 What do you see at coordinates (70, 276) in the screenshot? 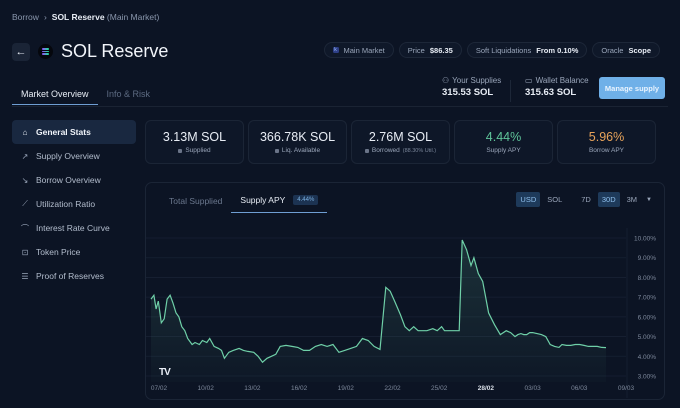
I see `sidebar-item-label: Proof of Reserves` at bounding box center [70, 276].